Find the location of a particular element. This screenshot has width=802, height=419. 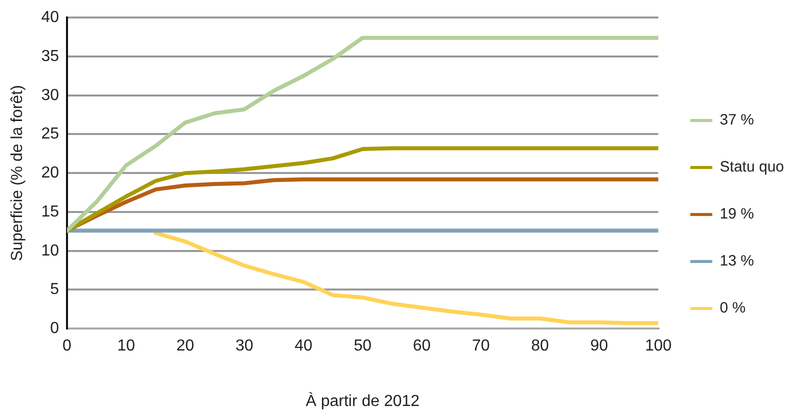

legend-label: 0 % is located at coordinates (733, 308).